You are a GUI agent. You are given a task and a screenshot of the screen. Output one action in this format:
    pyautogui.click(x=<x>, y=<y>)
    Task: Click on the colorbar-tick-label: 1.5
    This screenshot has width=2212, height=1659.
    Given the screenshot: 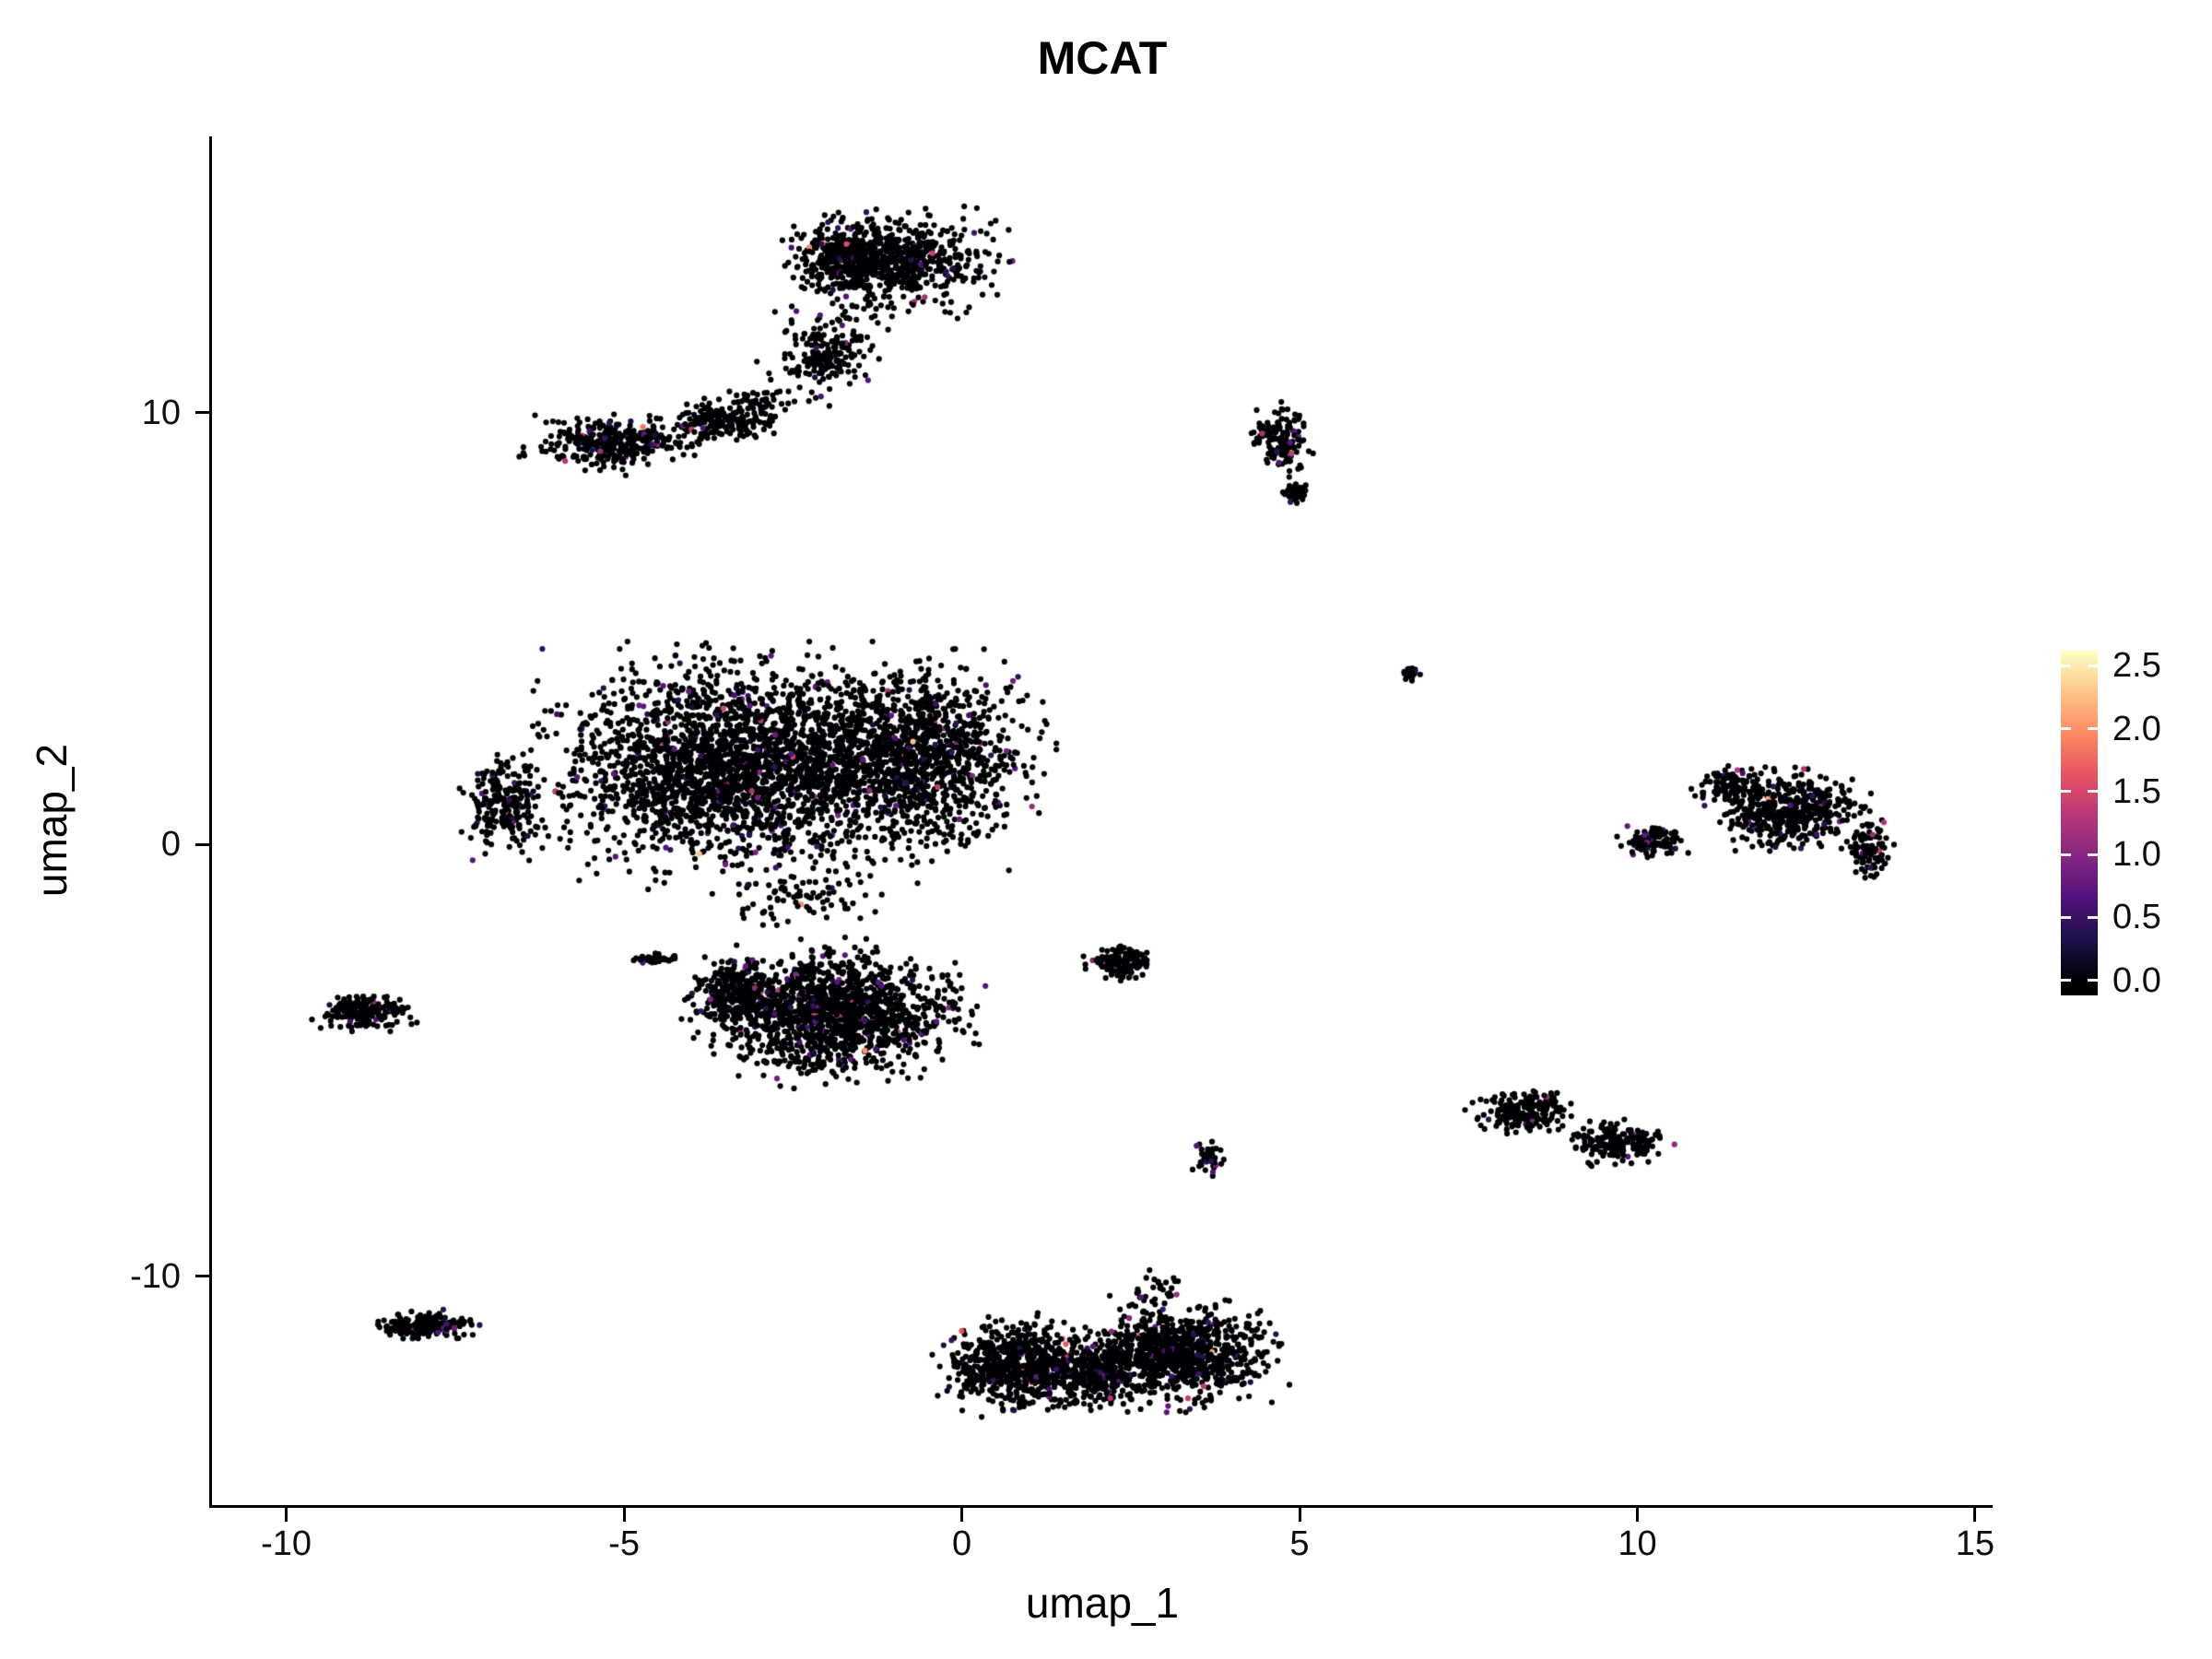 What is the action you would take?
    pyautogui.click(x=2136, y=791)
    